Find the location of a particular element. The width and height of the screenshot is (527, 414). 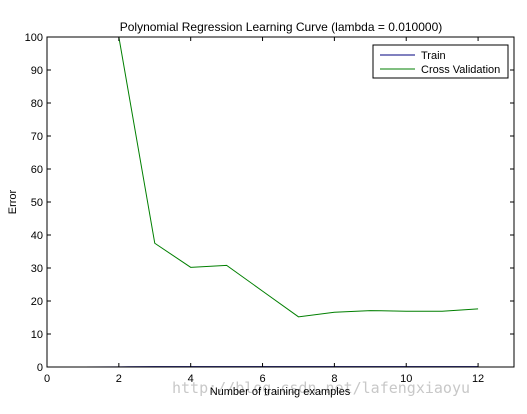

legend-label: Cross Validation is located at coordinates (460, 70).